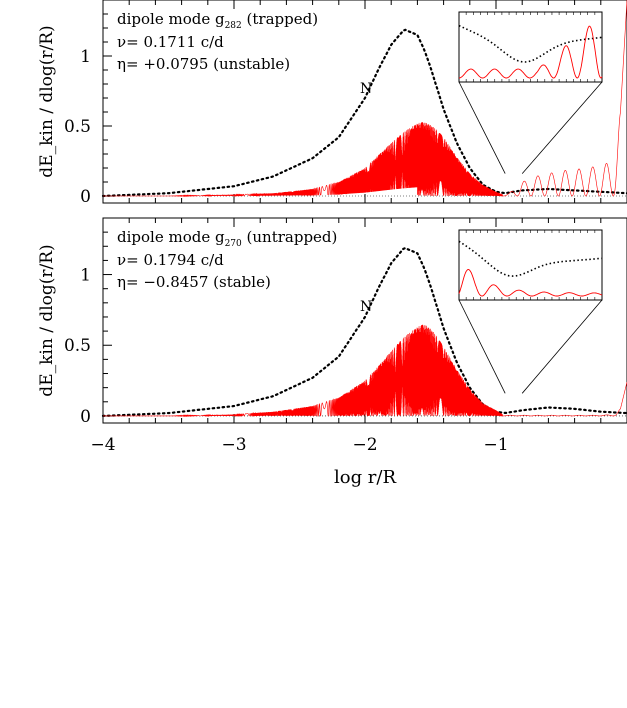 The height and width of the screenshot is (708, 627). Describe the element at coordinates (170, 260) in the screenshot. I see `frequency-label: ν= 0.1794 c/d` at that location.